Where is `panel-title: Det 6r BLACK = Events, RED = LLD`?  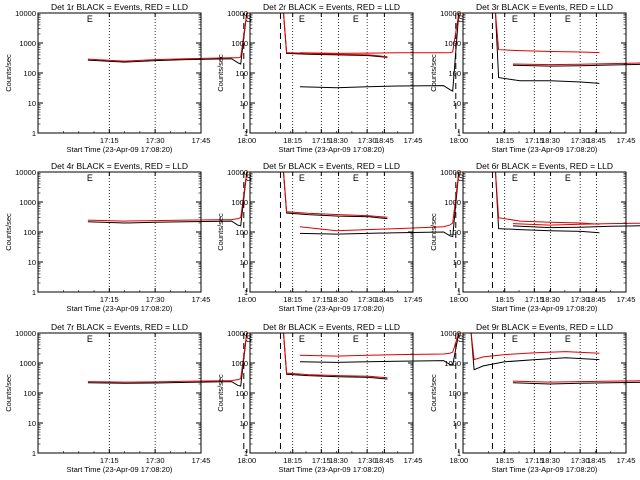 panel-title: Det 6r BLACK = Events, RED = LLD is located at coordinates (544, 166).